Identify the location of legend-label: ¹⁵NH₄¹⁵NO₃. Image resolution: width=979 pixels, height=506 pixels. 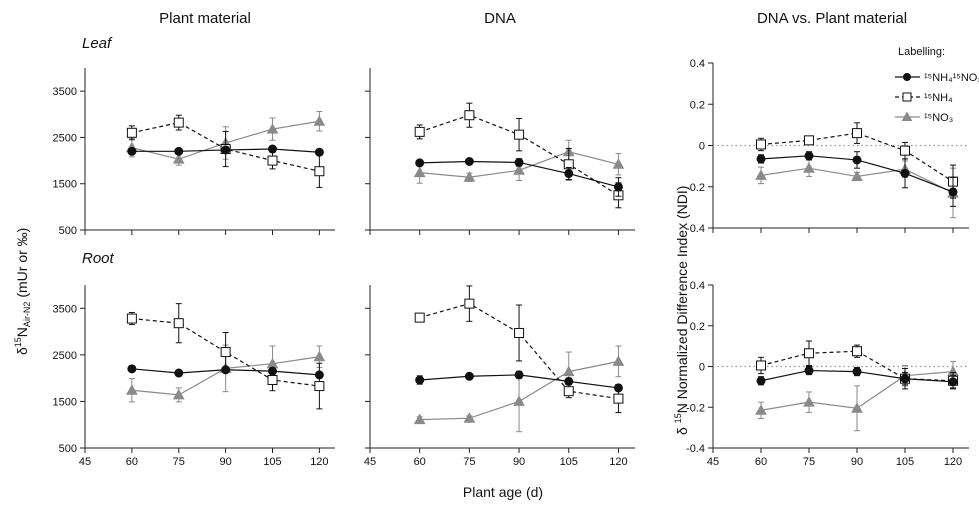
(951, 78).